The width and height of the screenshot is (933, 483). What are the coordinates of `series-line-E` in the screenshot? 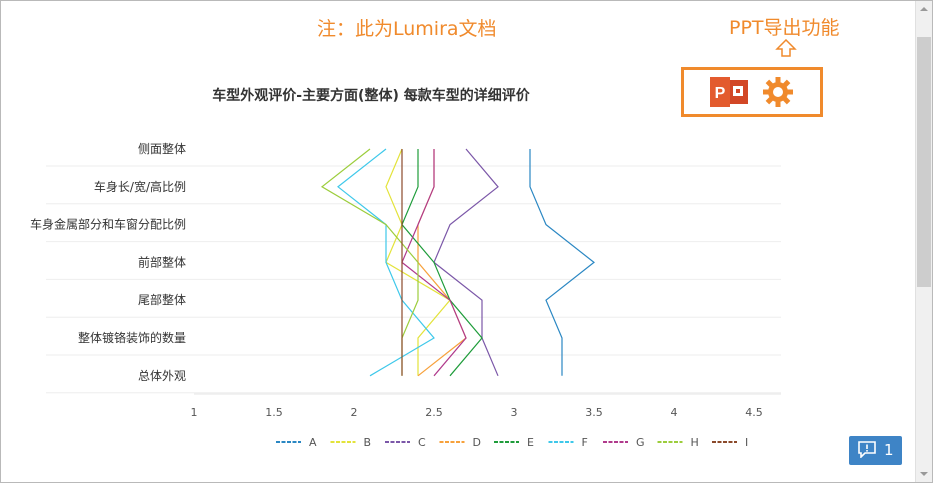 It's located at (442, 263).